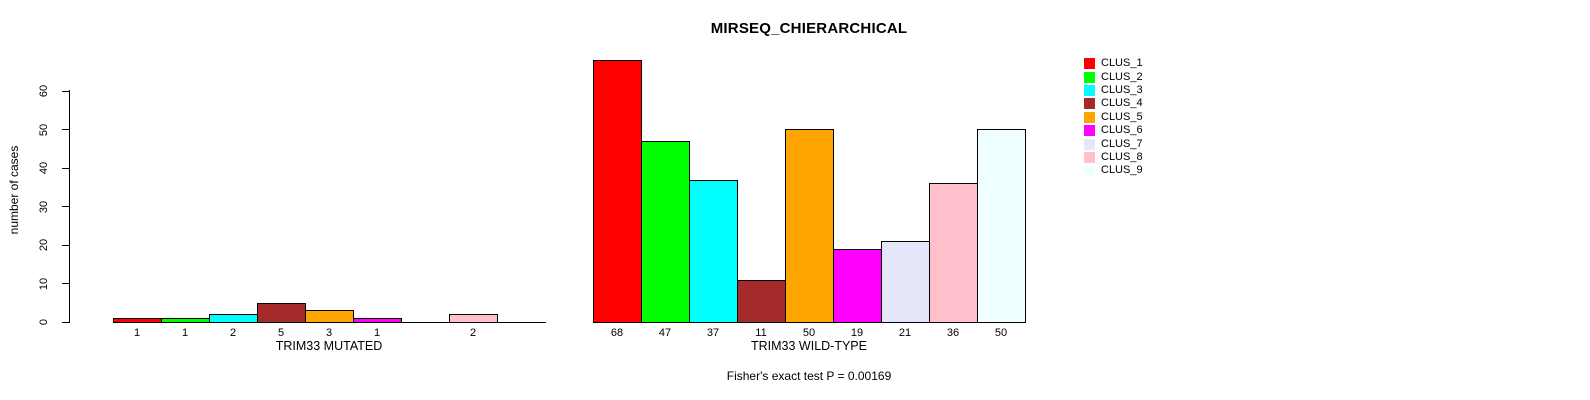  Describe the element at coordinates (857, 333) in the screenshot. I see `bar-value-label: 19` at that location.